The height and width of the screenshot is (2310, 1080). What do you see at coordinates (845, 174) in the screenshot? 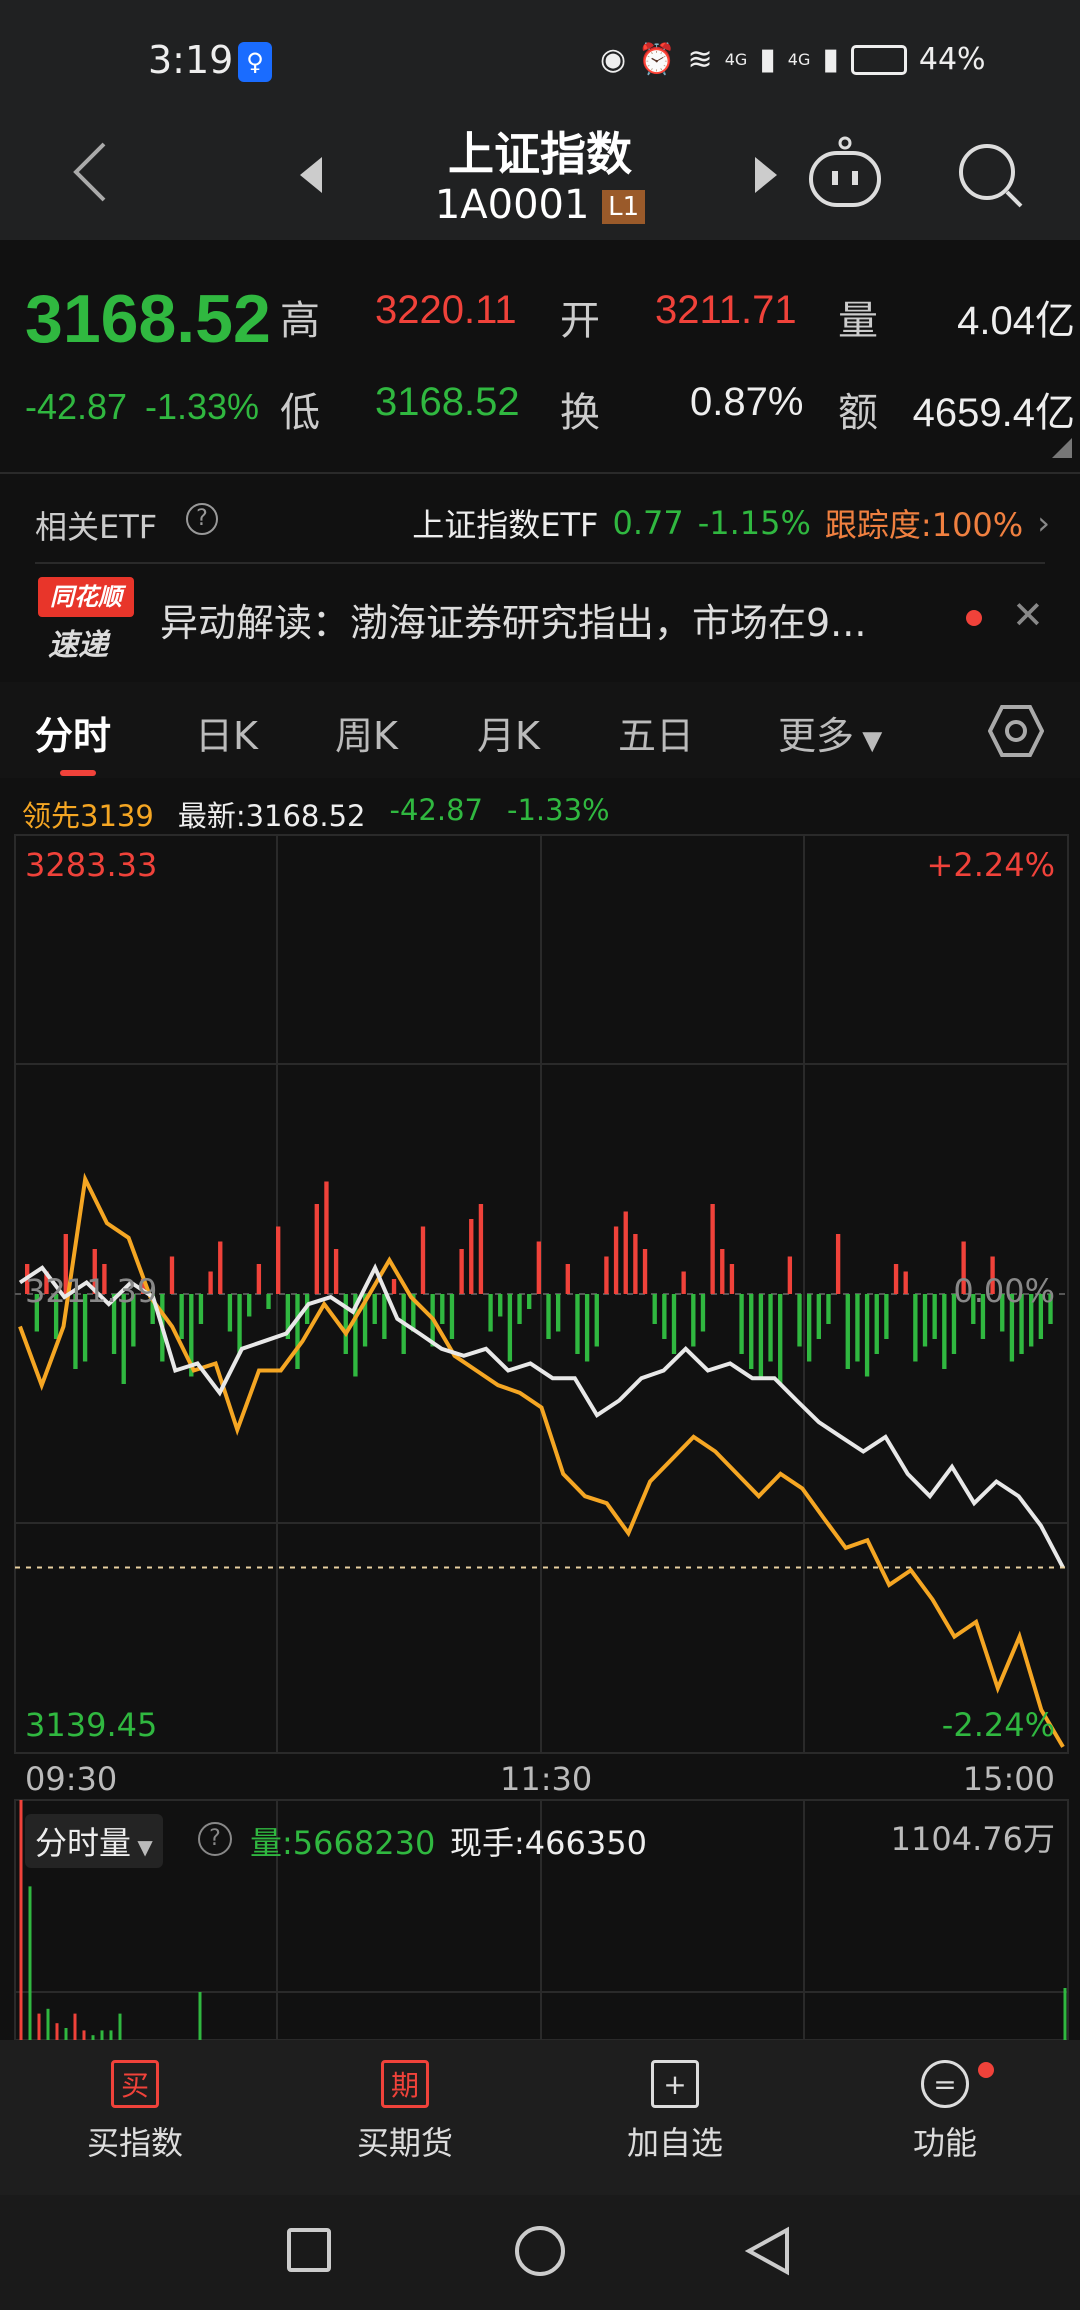
I see `robot-assistant-icon` at bounding box center [845, 174].